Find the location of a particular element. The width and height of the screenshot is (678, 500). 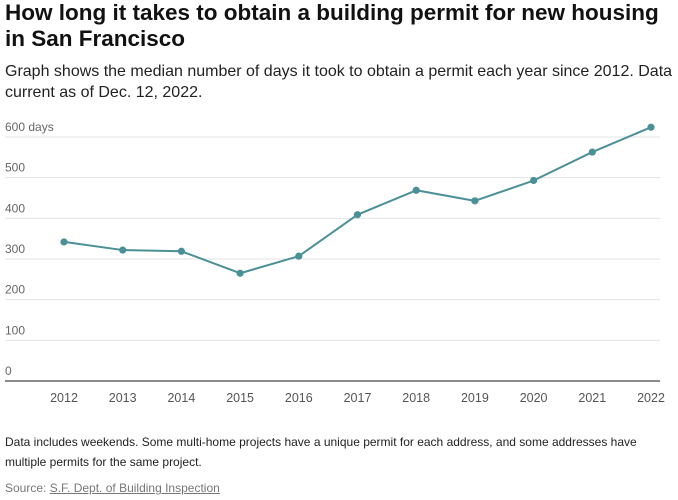

data-point-2014 is located at coordinates (181, 251).